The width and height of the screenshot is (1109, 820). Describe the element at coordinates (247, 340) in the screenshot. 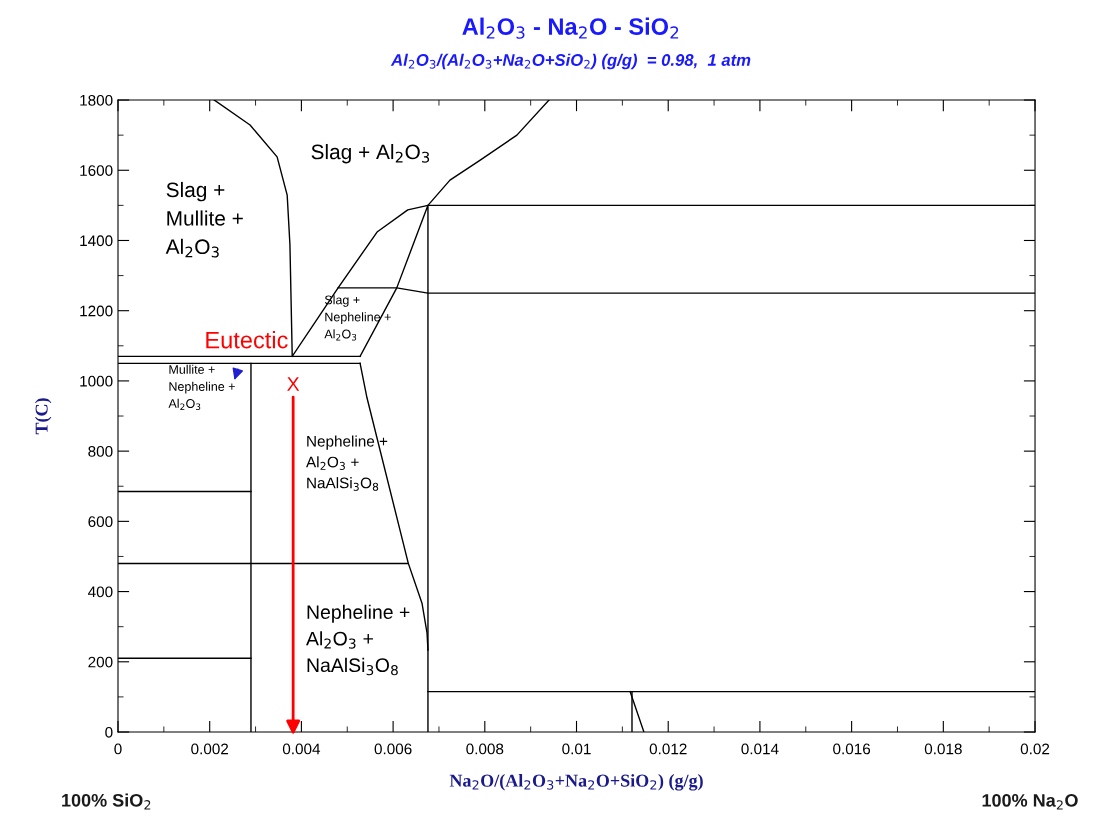

I see `annotation: Eutectic` at that location.